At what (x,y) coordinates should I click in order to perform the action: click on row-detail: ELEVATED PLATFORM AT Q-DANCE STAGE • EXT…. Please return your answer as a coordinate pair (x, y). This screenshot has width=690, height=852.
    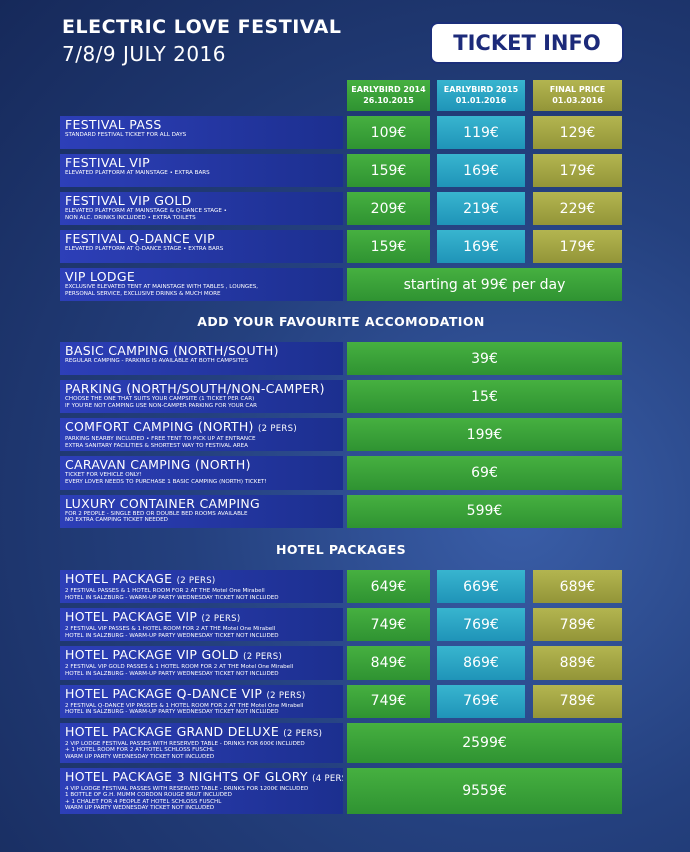
    Looking at the image, I should click on (144, 249).